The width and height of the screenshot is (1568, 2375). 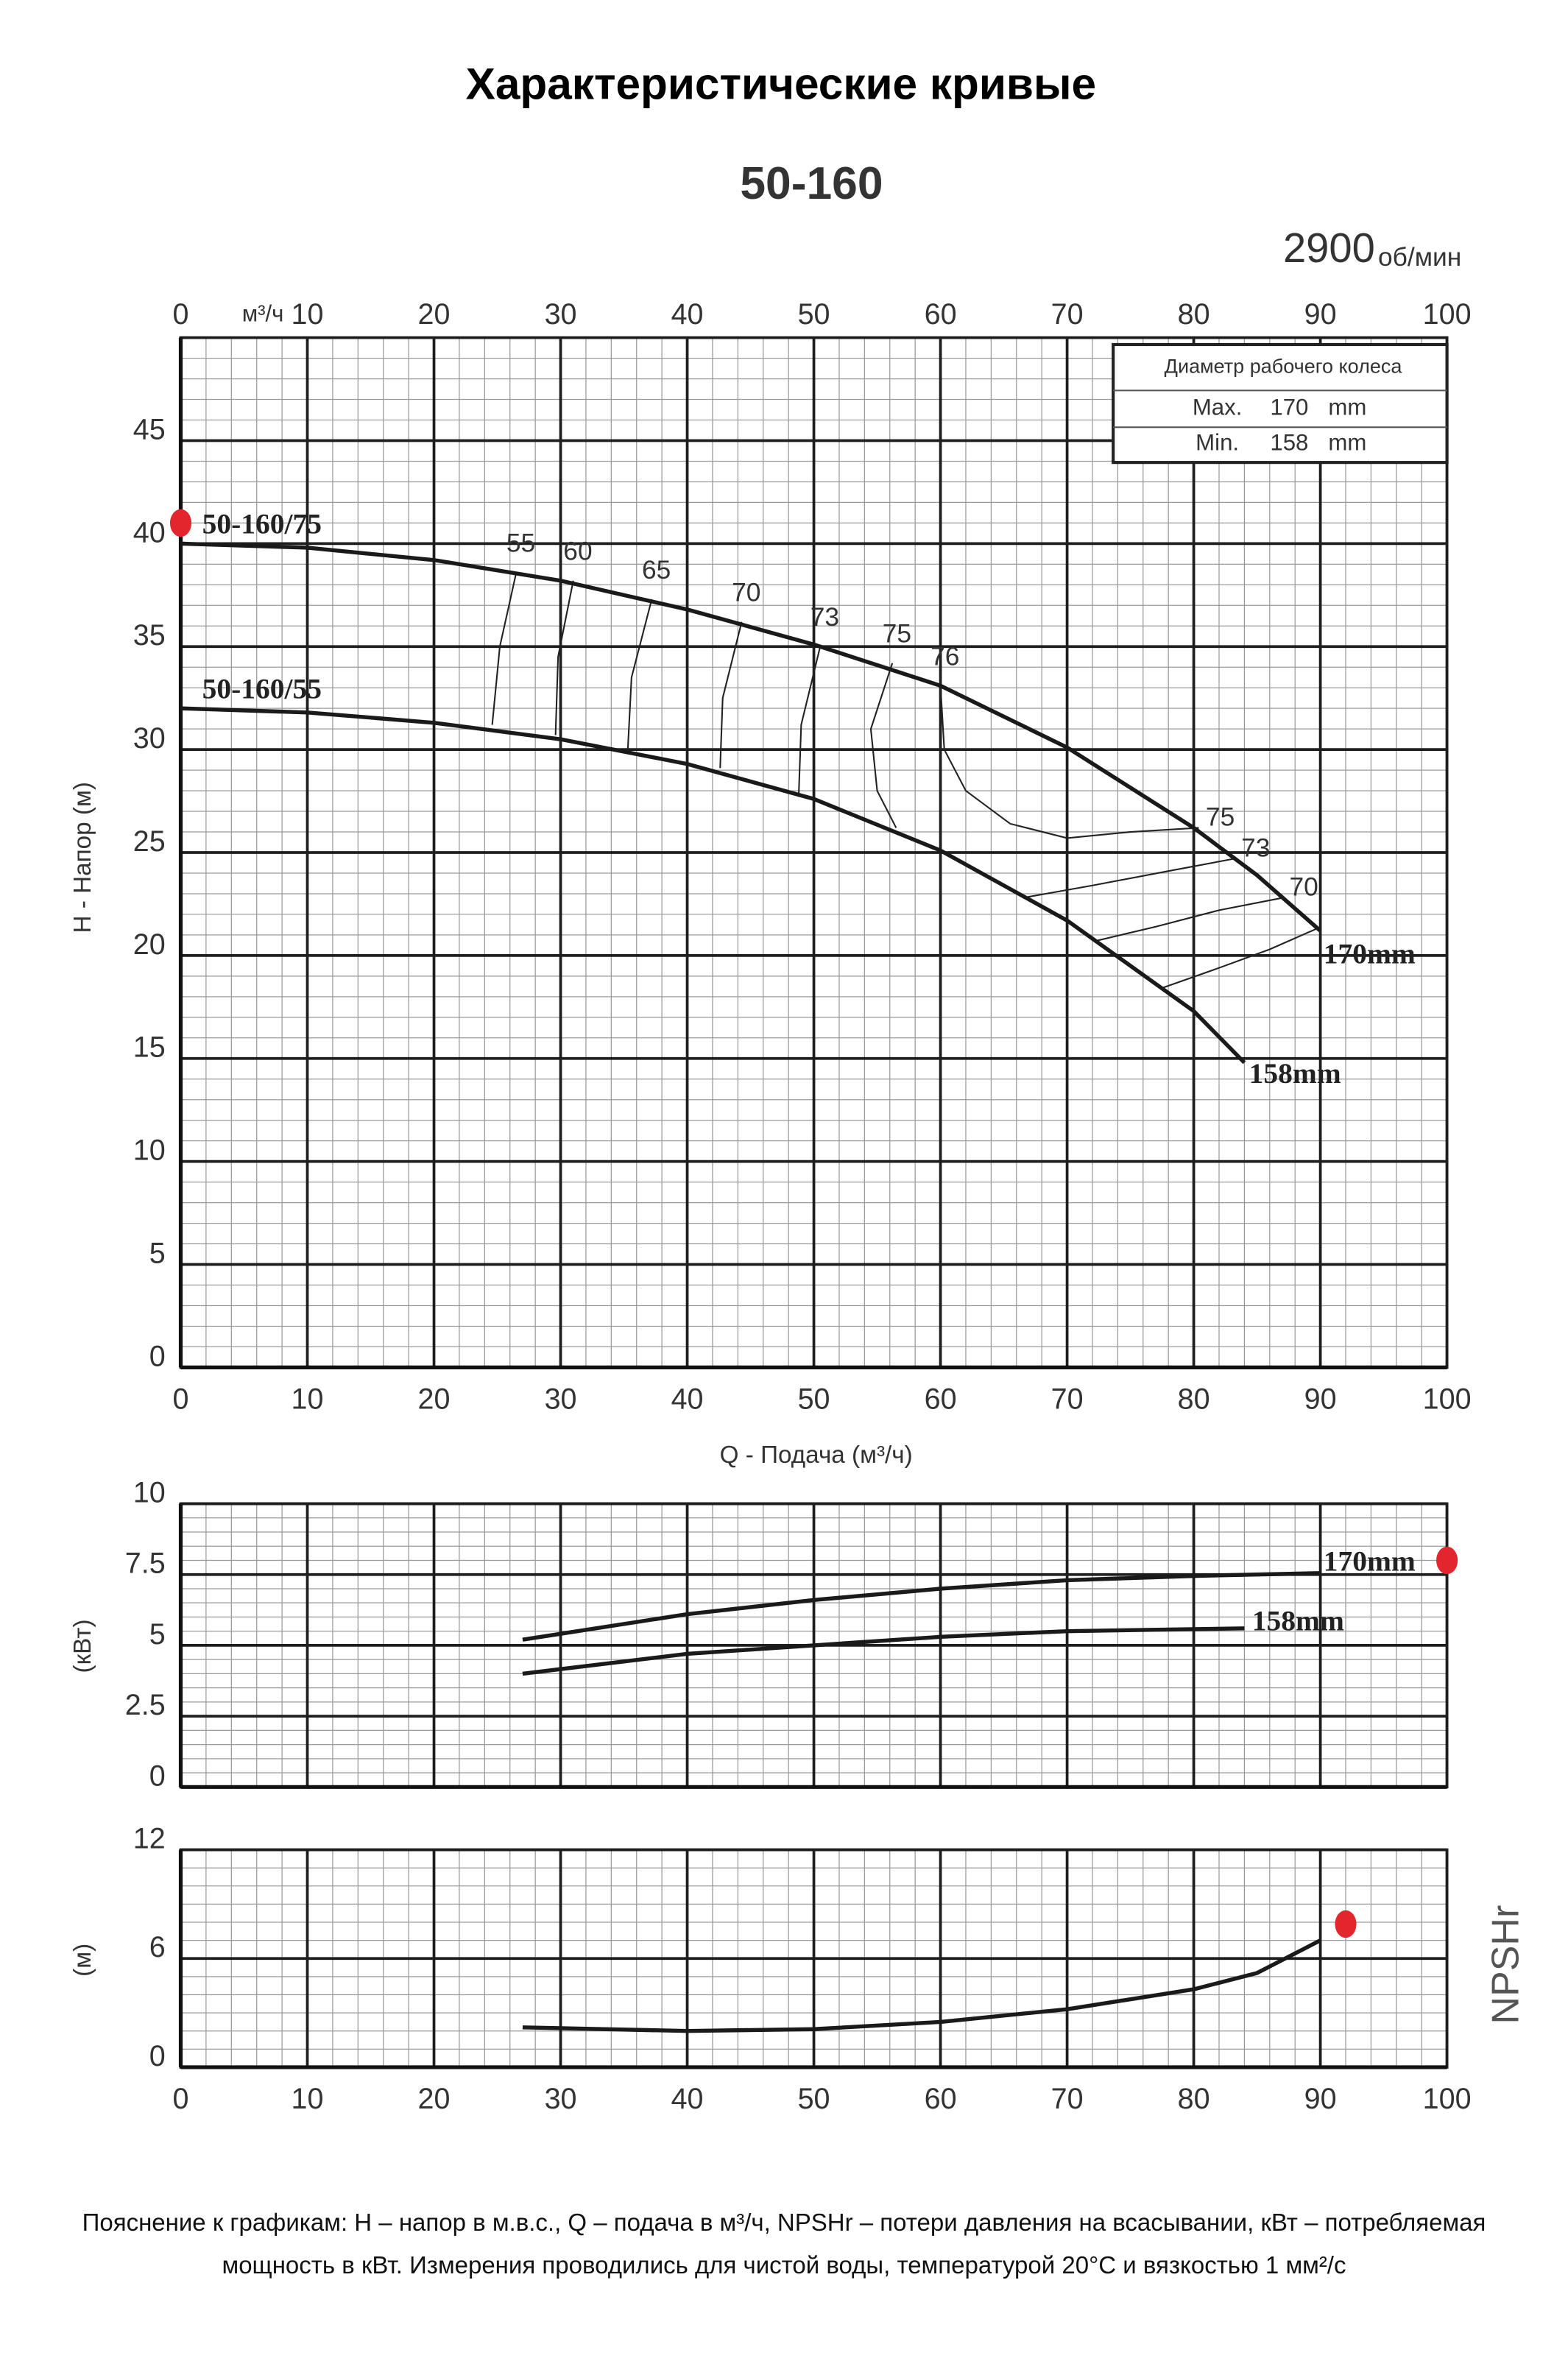 What do you see at coordinates (158, 1947) in the screenshot?
I see `y-tick-label: 6` at bounding box center [158, 1947].